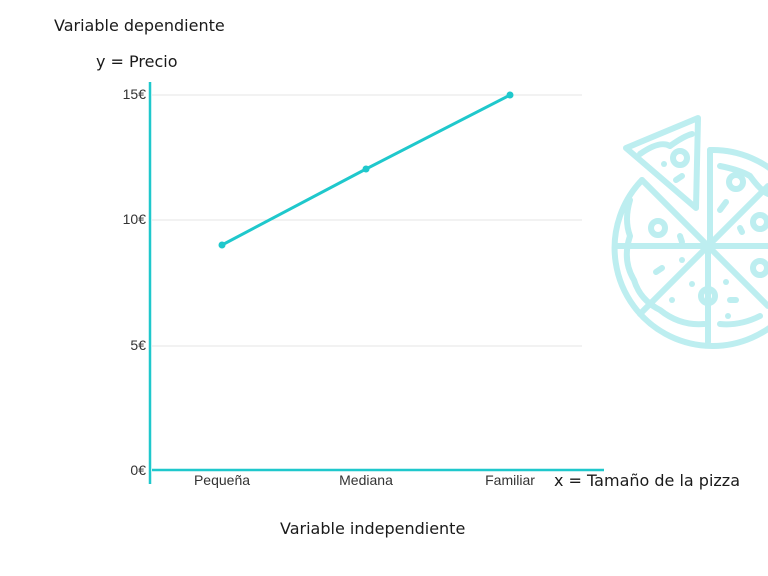 The height and width of the screenshot is (576, 768). Describe the element at coordinates (510, 480) in the screenshot. I see `x-tick-familiar: Familiar` at that location.